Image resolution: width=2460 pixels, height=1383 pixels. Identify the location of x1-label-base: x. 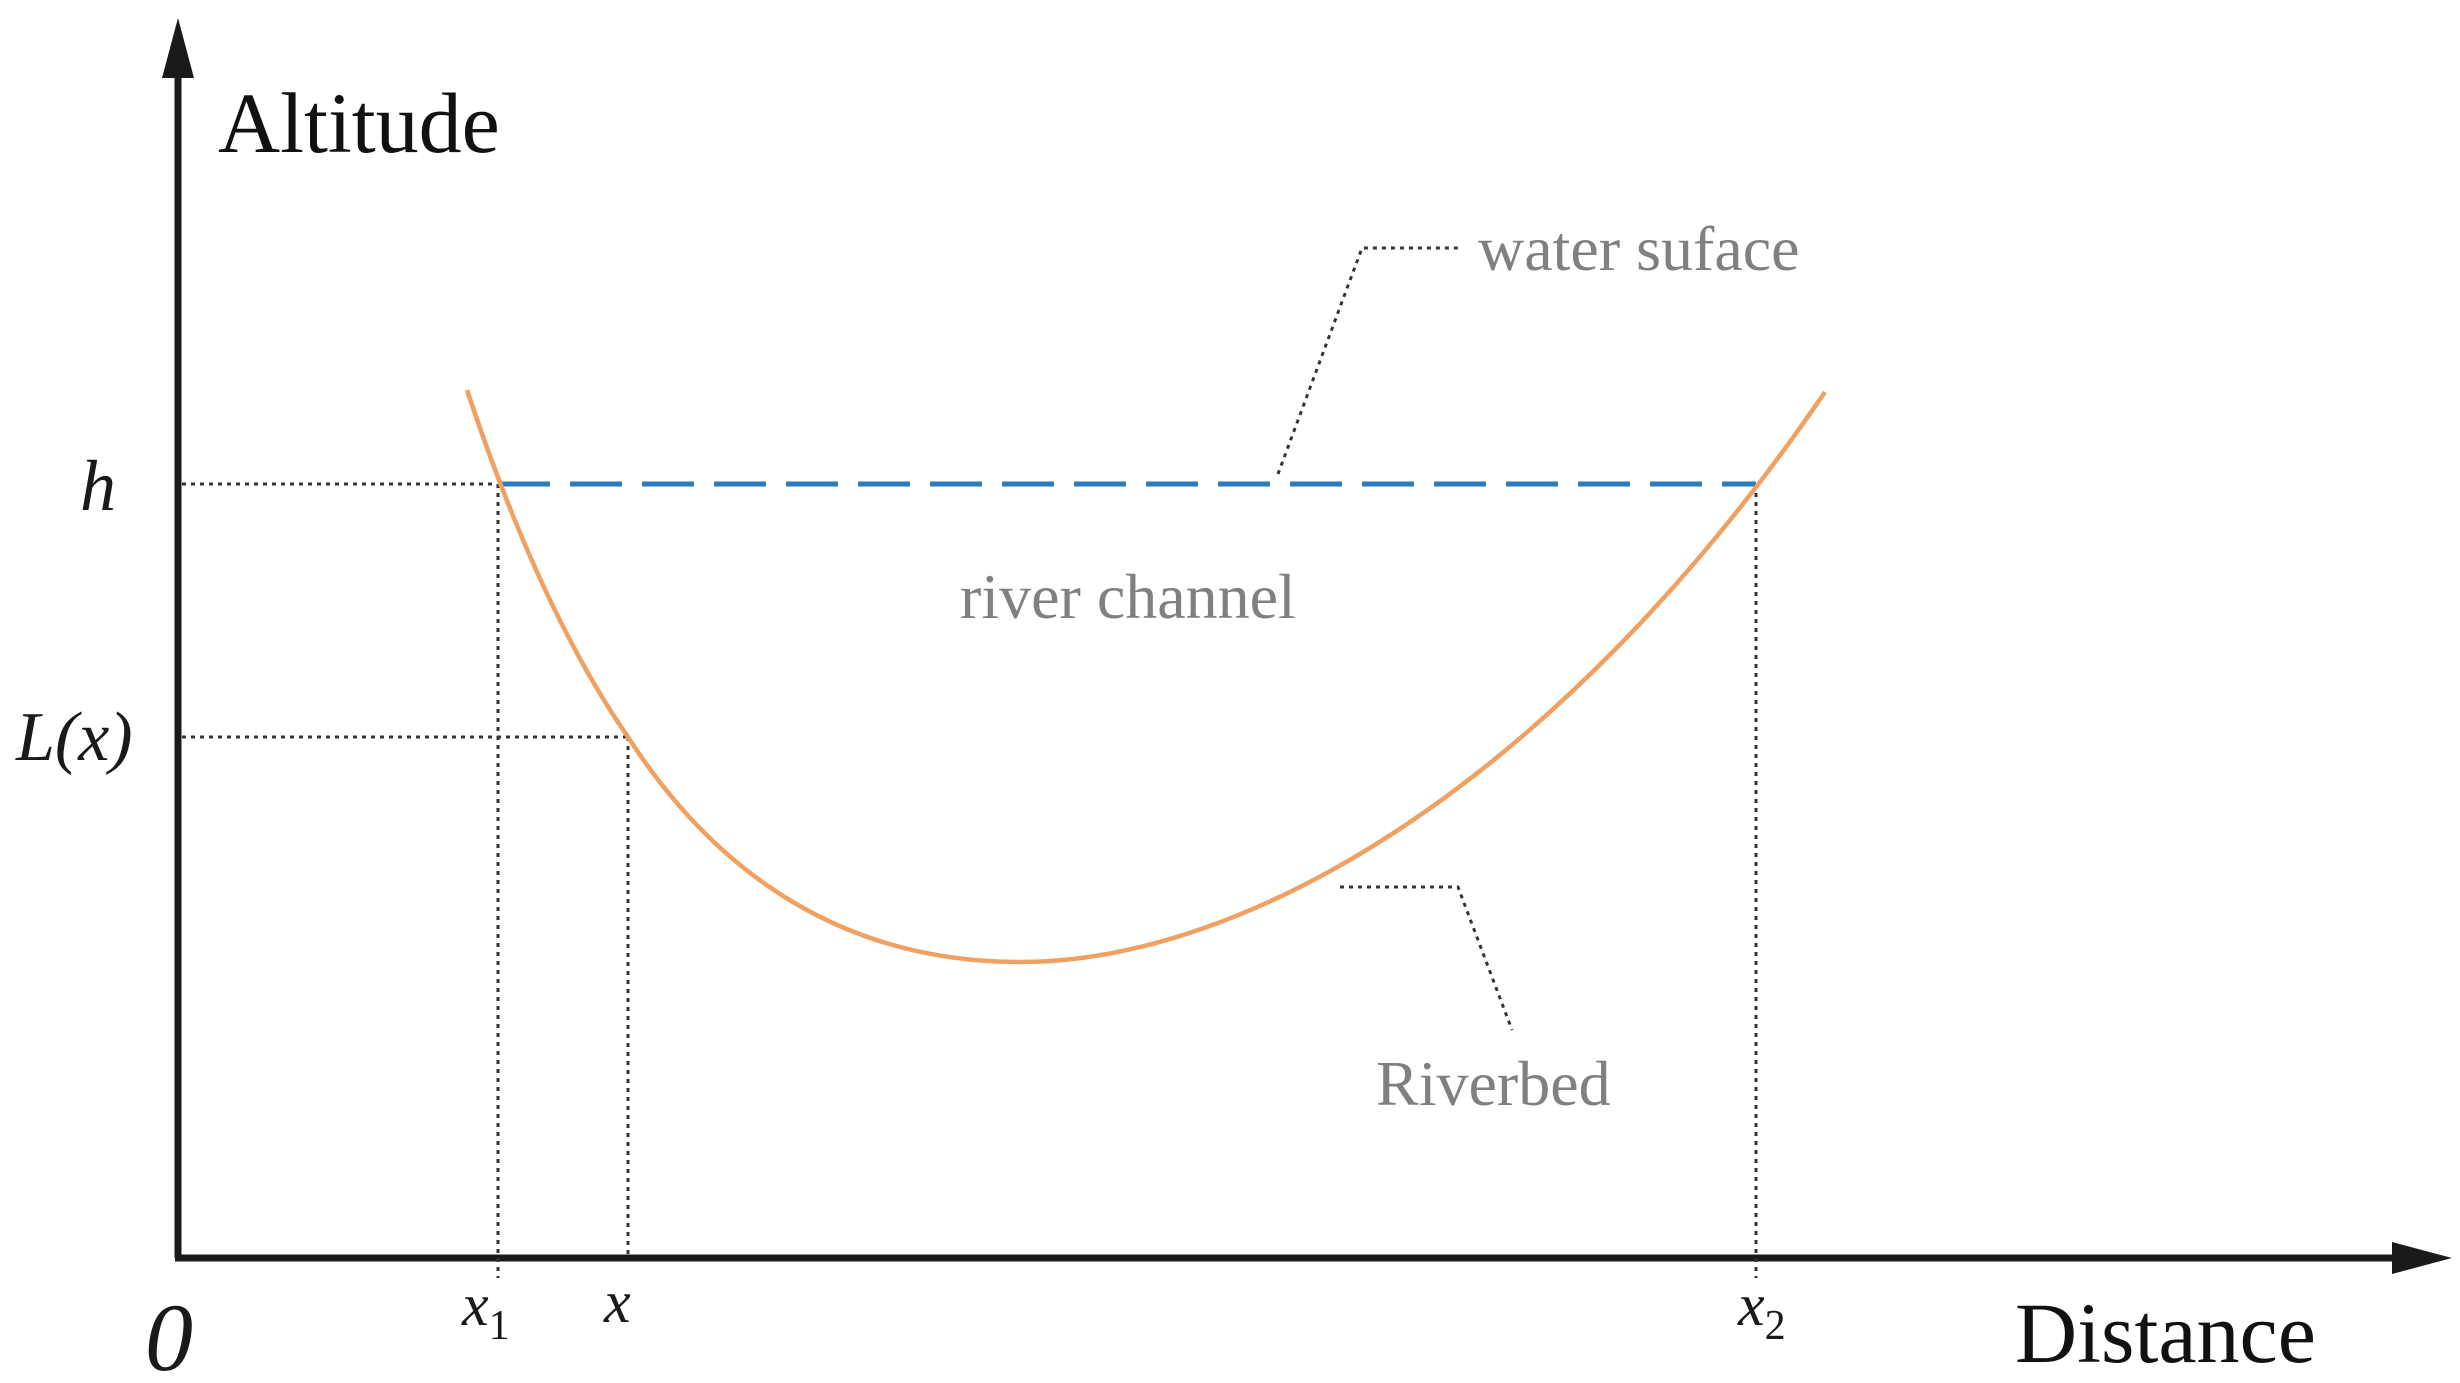
(475, 1305).